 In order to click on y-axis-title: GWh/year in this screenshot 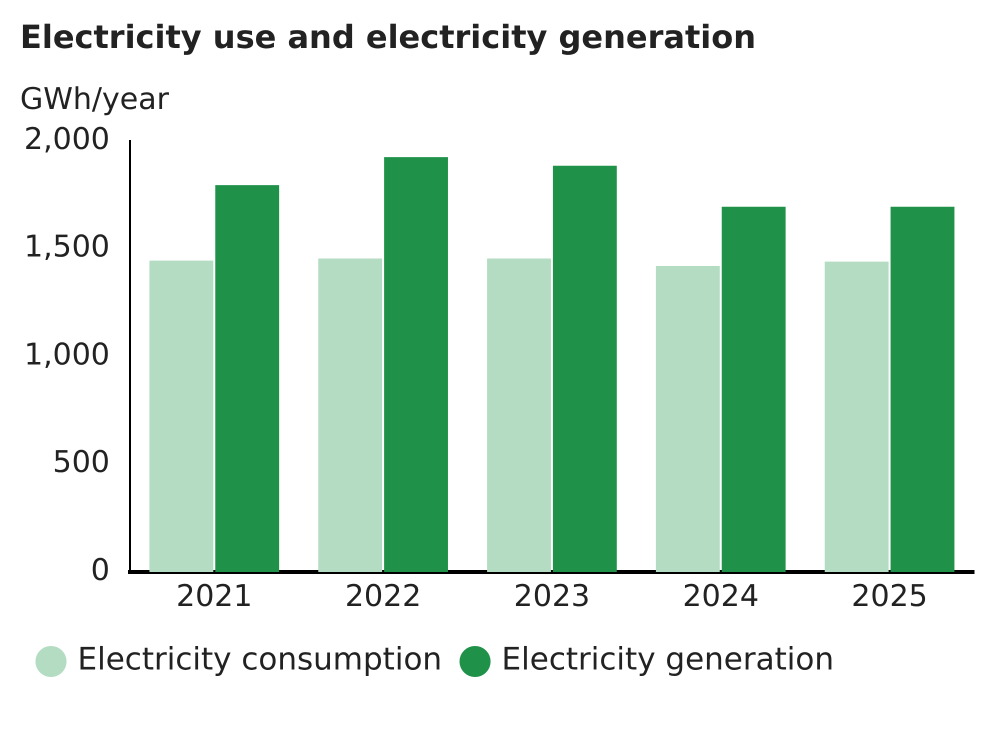, I will do `click(95, 99)`.